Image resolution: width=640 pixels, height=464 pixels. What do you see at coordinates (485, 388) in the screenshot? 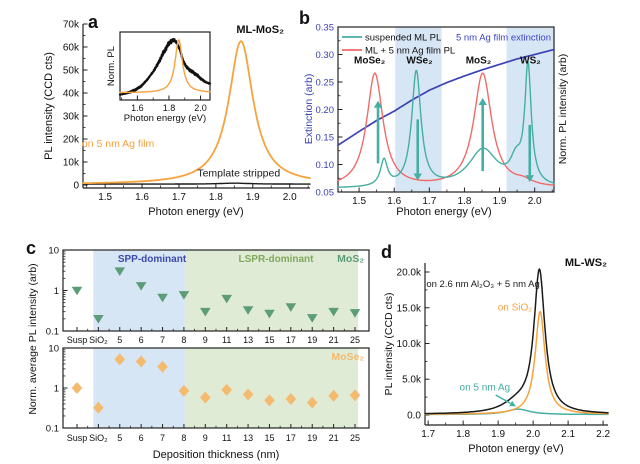
I see `annotation: on 5 nm Ag` at bounding box center [485, 388].